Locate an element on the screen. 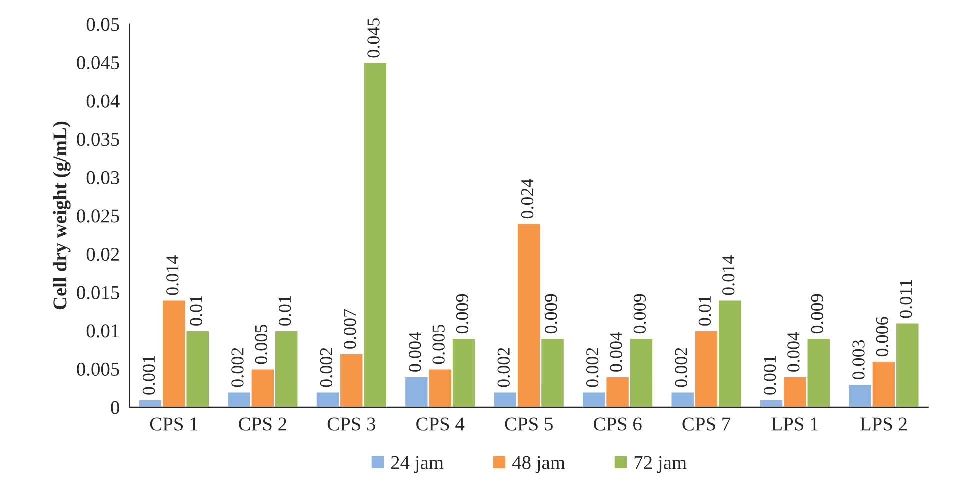  x-tick-label: CPS 1 is located at coordinates (174, 424).